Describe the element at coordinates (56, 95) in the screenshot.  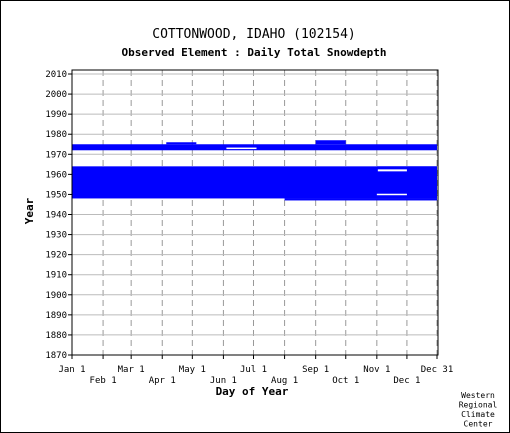
I see `y-tick-label: 2000` at that location.